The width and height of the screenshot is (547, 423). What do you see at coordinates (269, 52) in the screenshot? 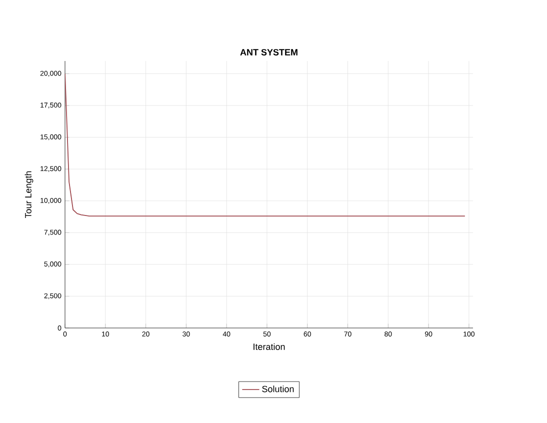
I see `chart-title: ANT SYSTEM` at bounding box center [269, 52].